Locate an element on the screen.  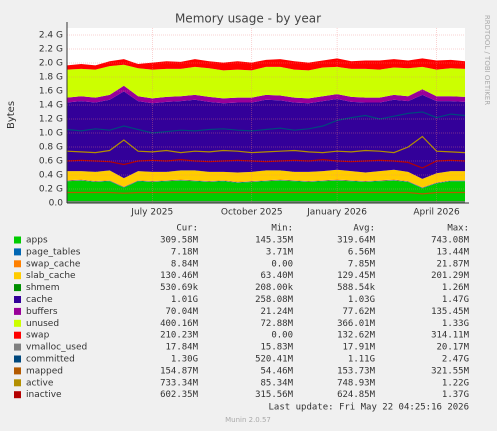
legend-stat: 321.55M is located at coordinates (450, 371).